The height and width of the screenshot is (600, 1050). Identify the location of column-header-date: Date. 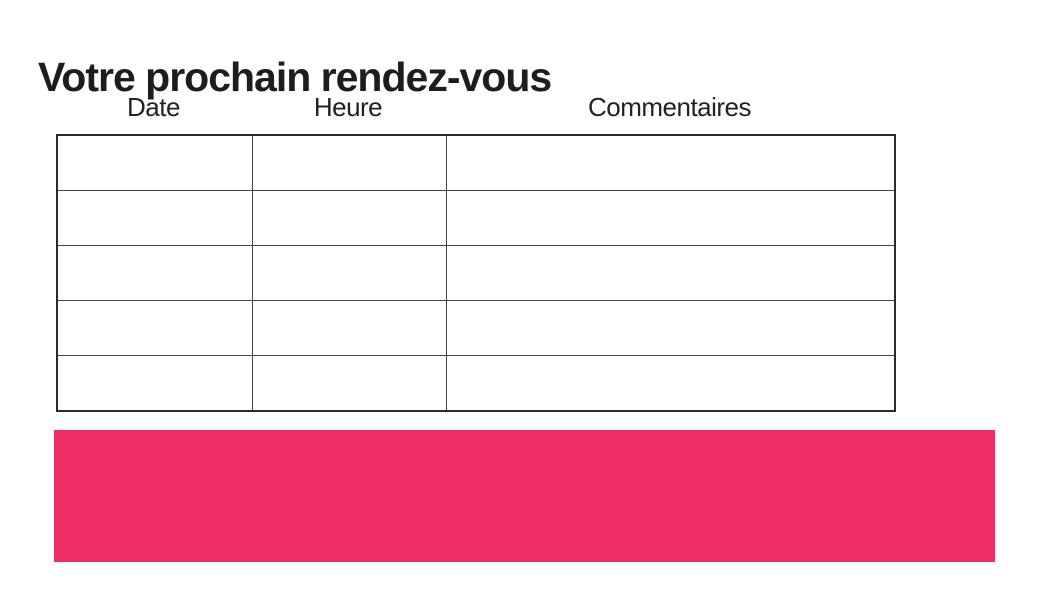
(153, 107).